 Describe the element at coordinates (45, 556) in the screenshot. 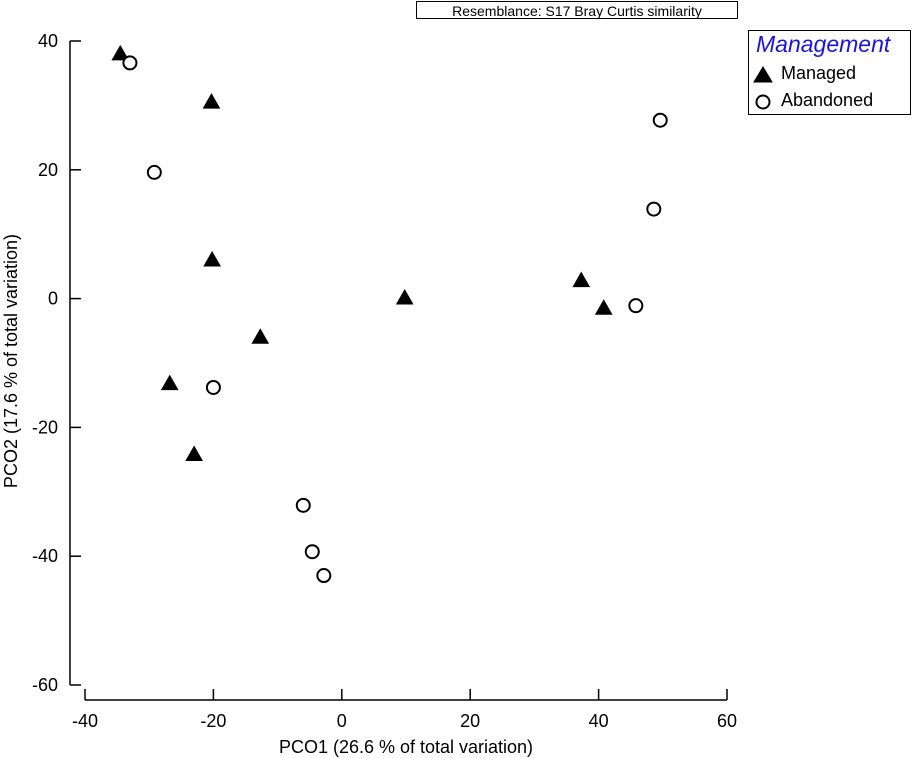

I see `y-tick-label: -40` at that location.